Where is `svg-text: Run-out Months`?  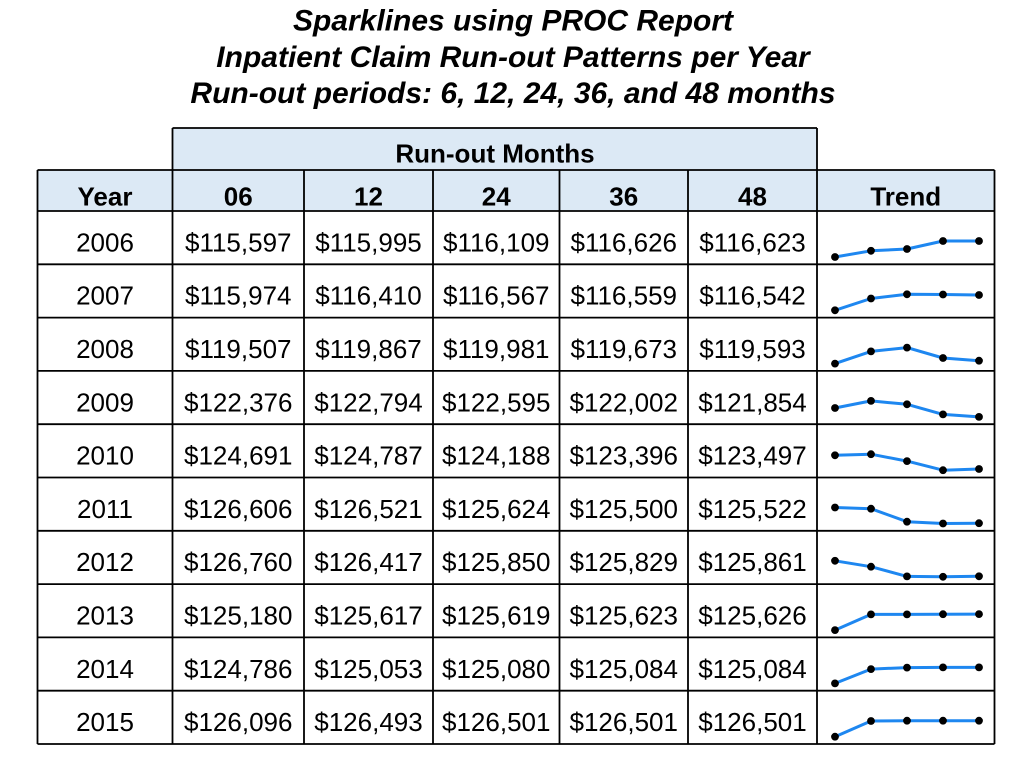 svg-text: Run-out Months is located at coordinates (494, 154).